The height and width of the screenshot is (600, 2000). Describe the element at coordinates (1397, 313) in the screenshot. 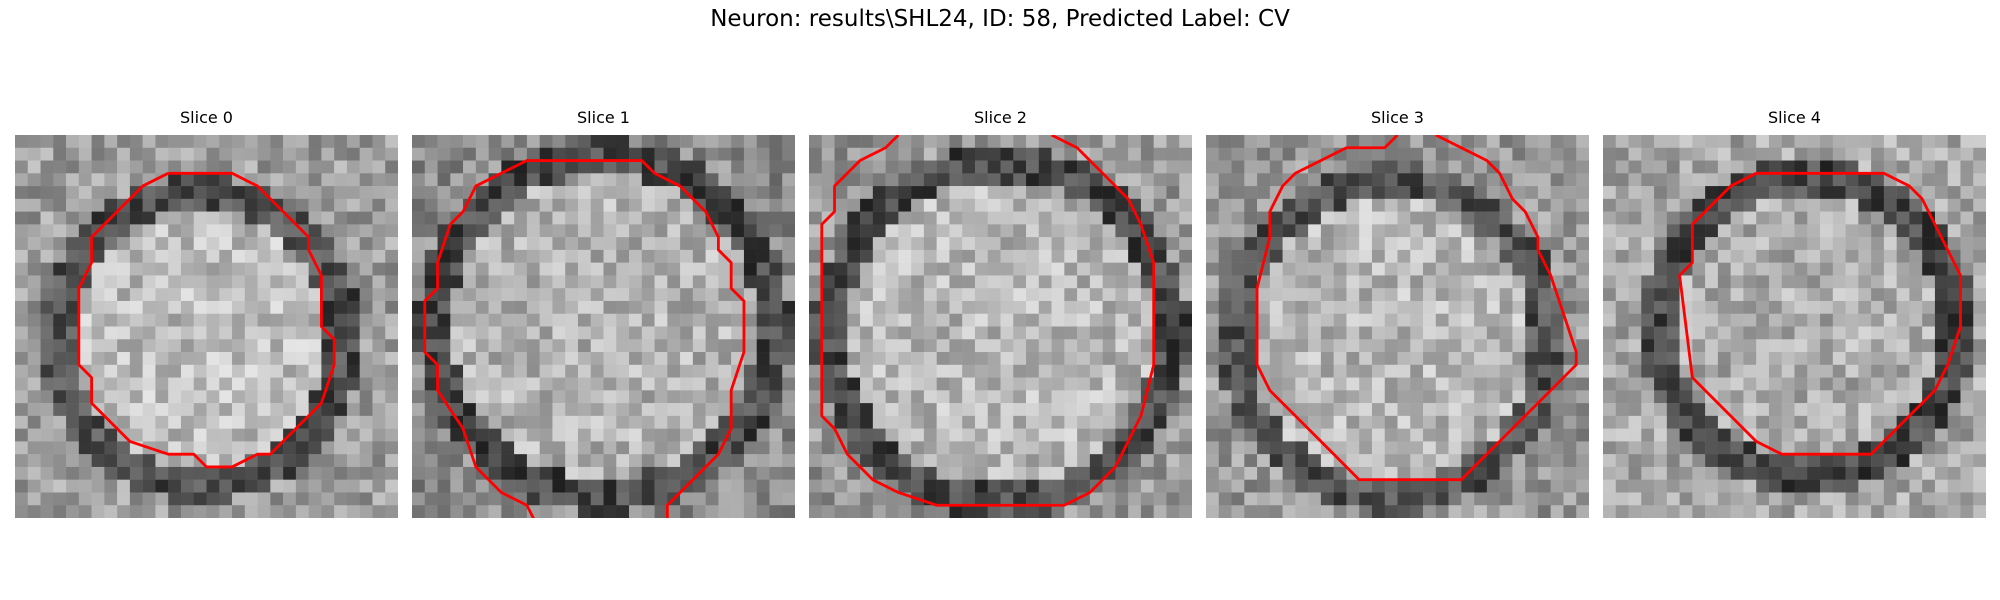

I see `slice-panel-3: Slice 3` at that location.